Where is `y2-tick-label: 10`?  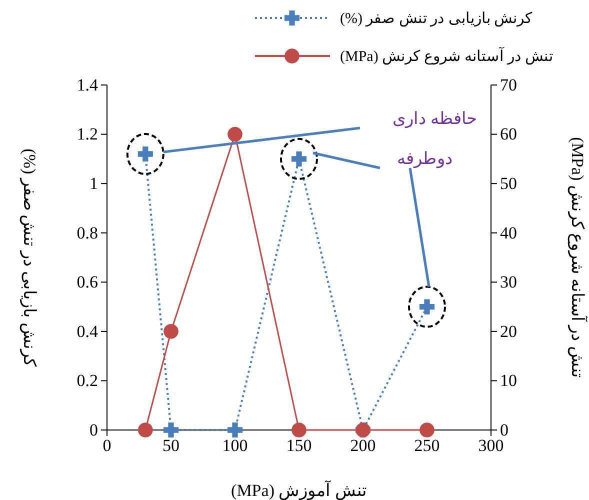
y2-tick-label: 10 is located at coordinates (508, 380).